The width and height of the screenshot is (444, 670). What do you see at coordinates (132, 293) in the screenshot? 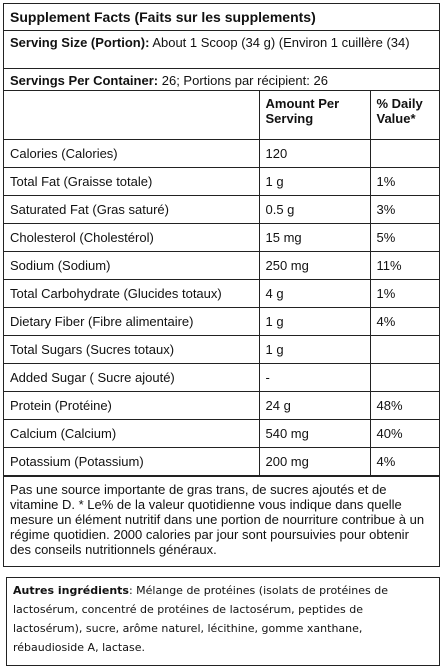
I see `nutrient-name: Total Carbohydrate (Glucides totaux)` at bounding box center [132, 293].